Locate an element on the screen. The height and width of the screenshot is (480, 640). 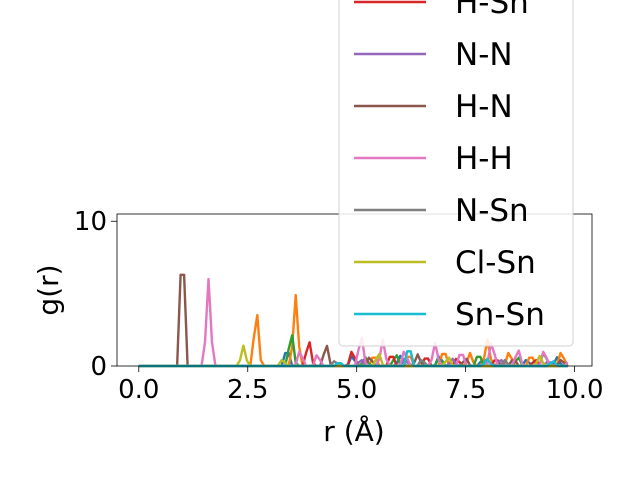
y-axis-label: g(r) is located at coordinates (48, 289).